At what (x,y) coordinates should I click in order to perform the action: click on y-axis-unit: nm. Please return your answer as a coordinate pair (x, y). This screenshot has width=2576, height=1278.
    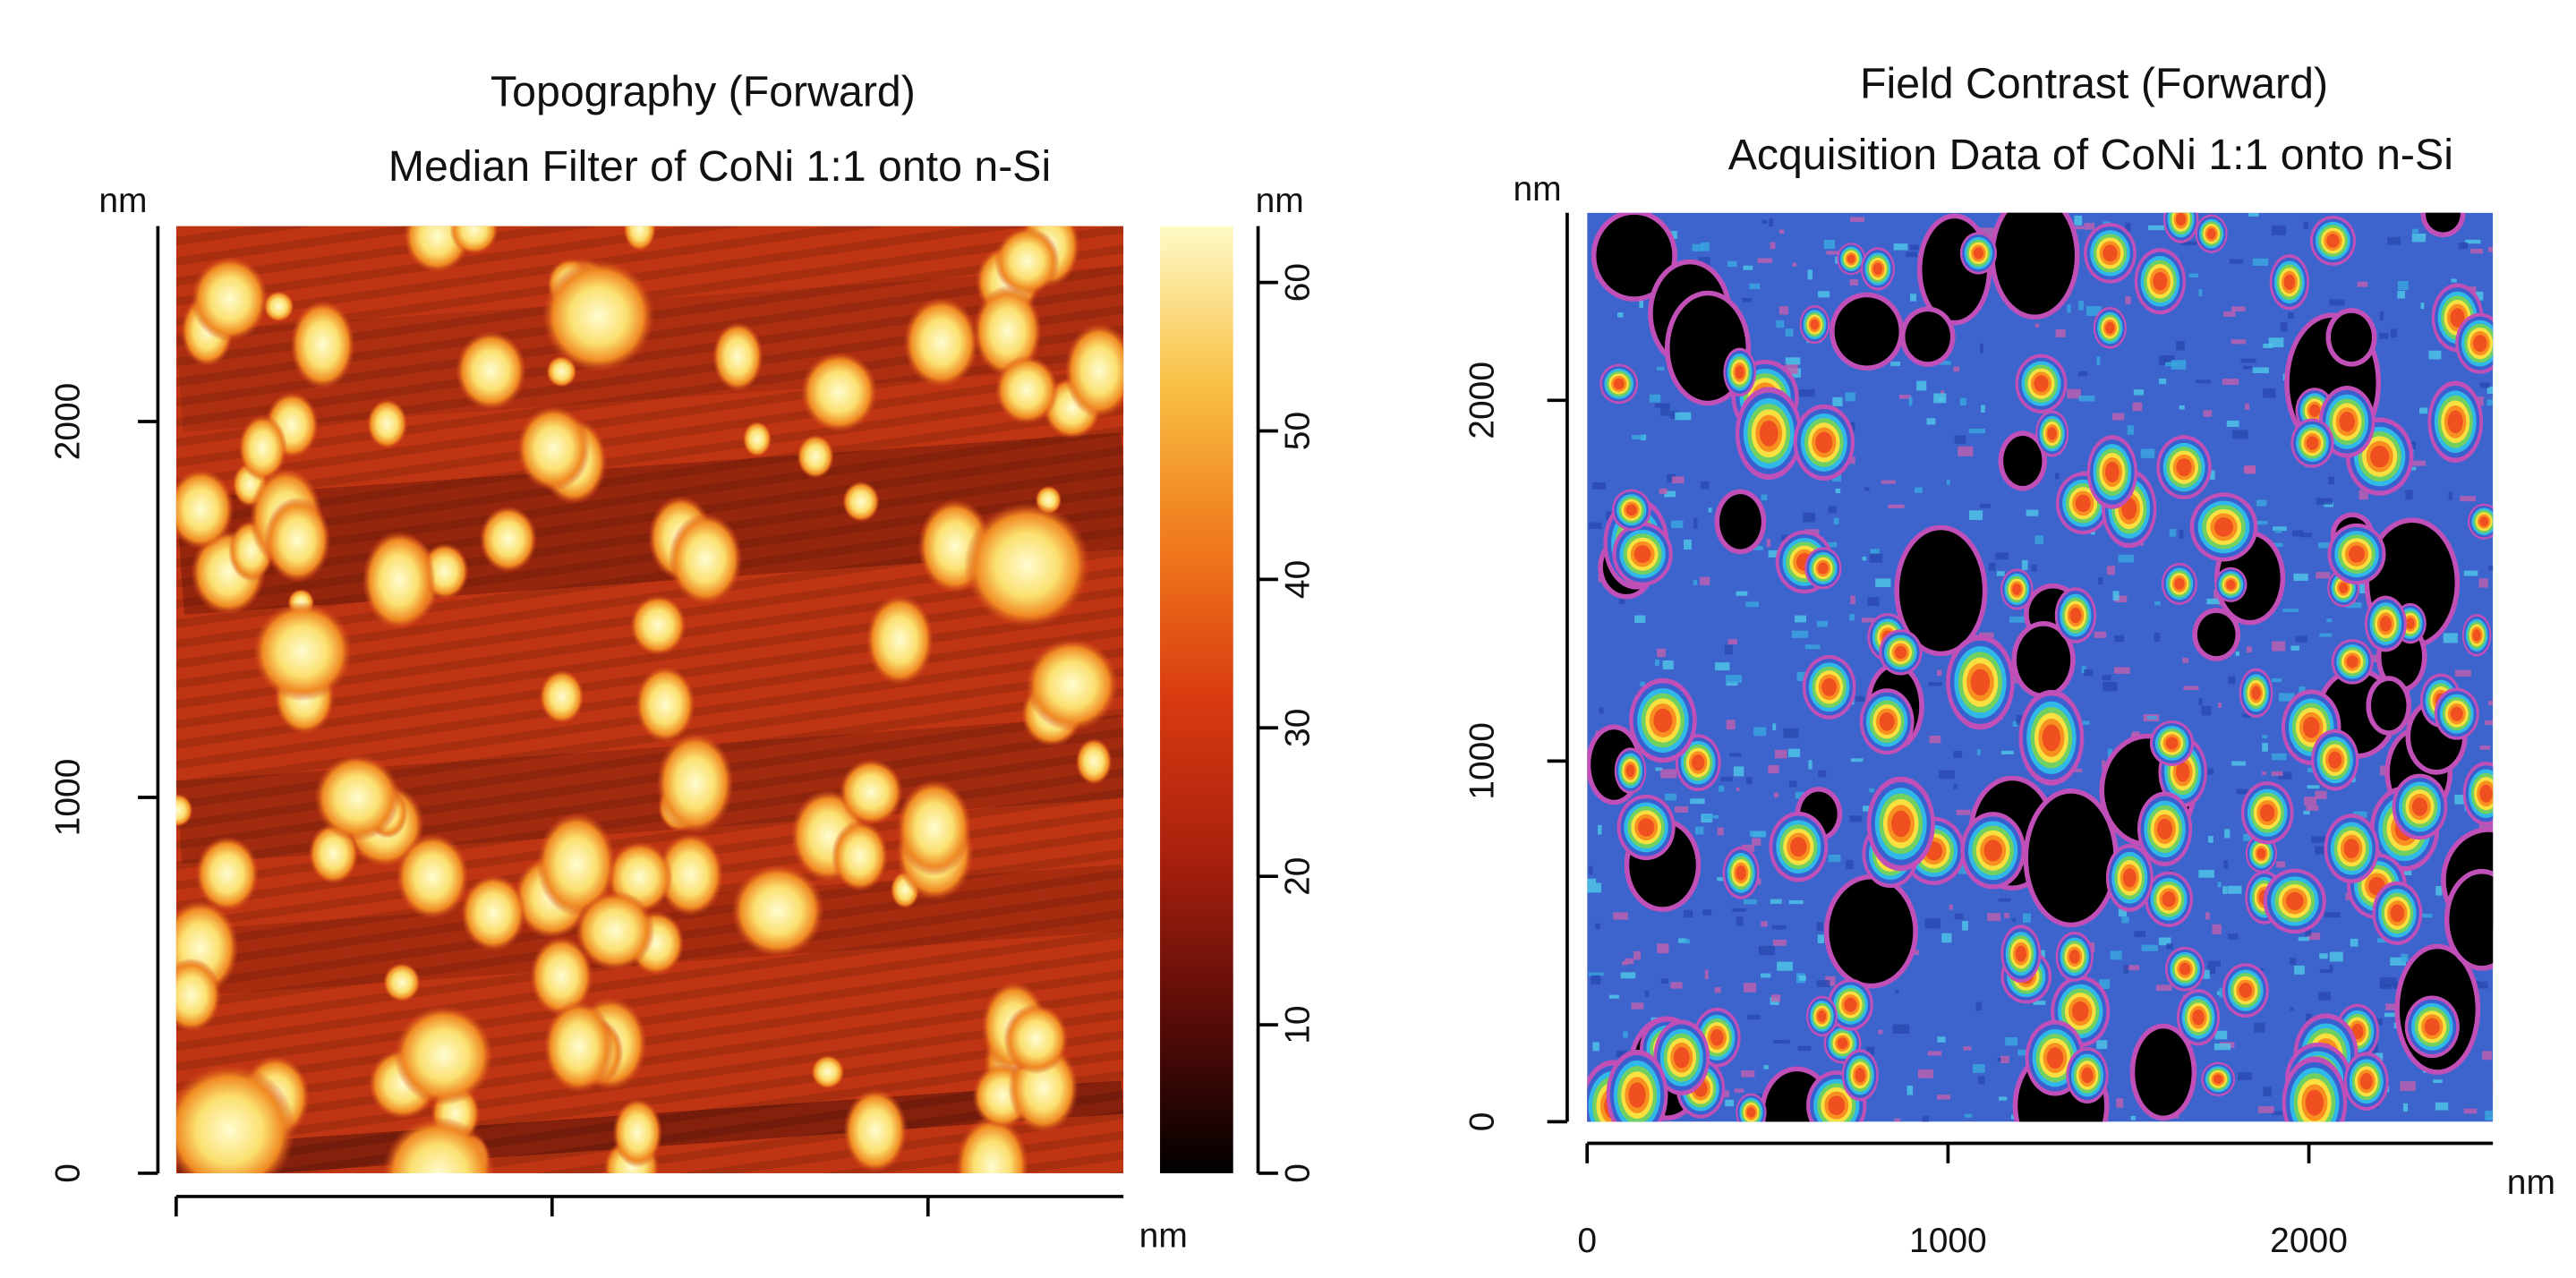
    Looking at the image, I should click on (122, 201).